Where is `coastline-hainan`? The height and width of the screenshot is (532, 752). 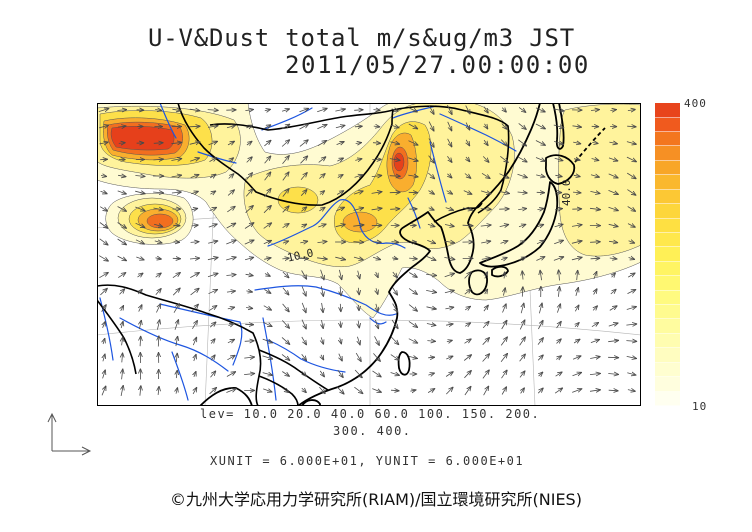
coastline-hainan is located at coordinates (311, 402).